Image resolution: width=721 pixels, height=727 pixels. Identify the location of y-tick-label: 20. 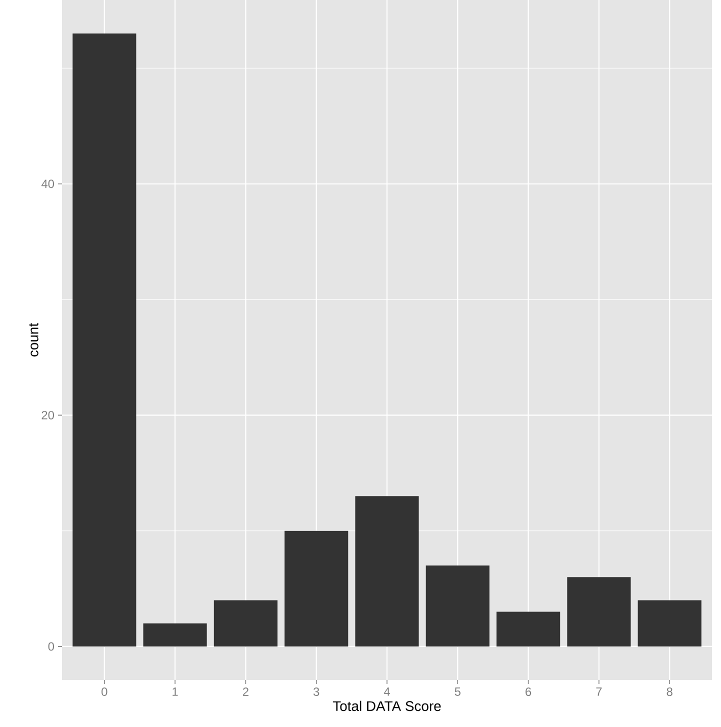
(48, 415).